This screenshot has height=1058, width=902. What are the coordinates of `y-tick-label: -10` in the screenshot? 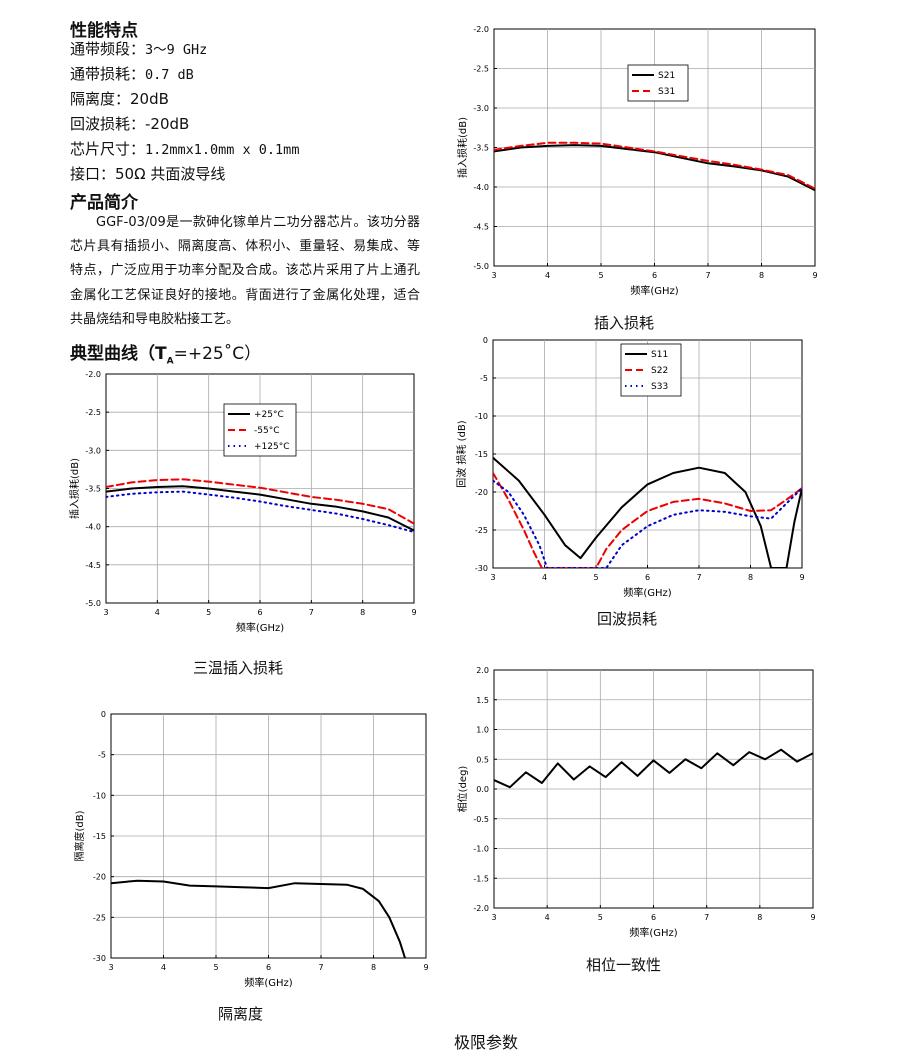 It's located at (99, 795).